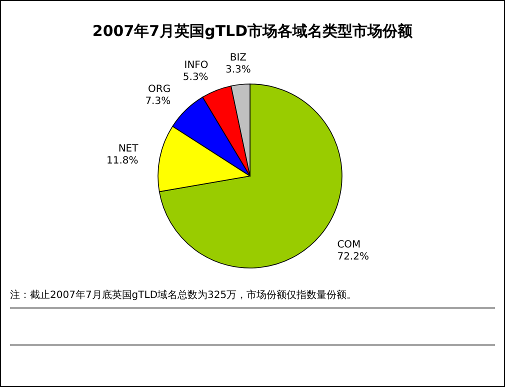 This screenshot has width=505, height=387. Describe the element at coordinates (238, 70) in the screenshot. I see `data-label: 3.3%` at that location.